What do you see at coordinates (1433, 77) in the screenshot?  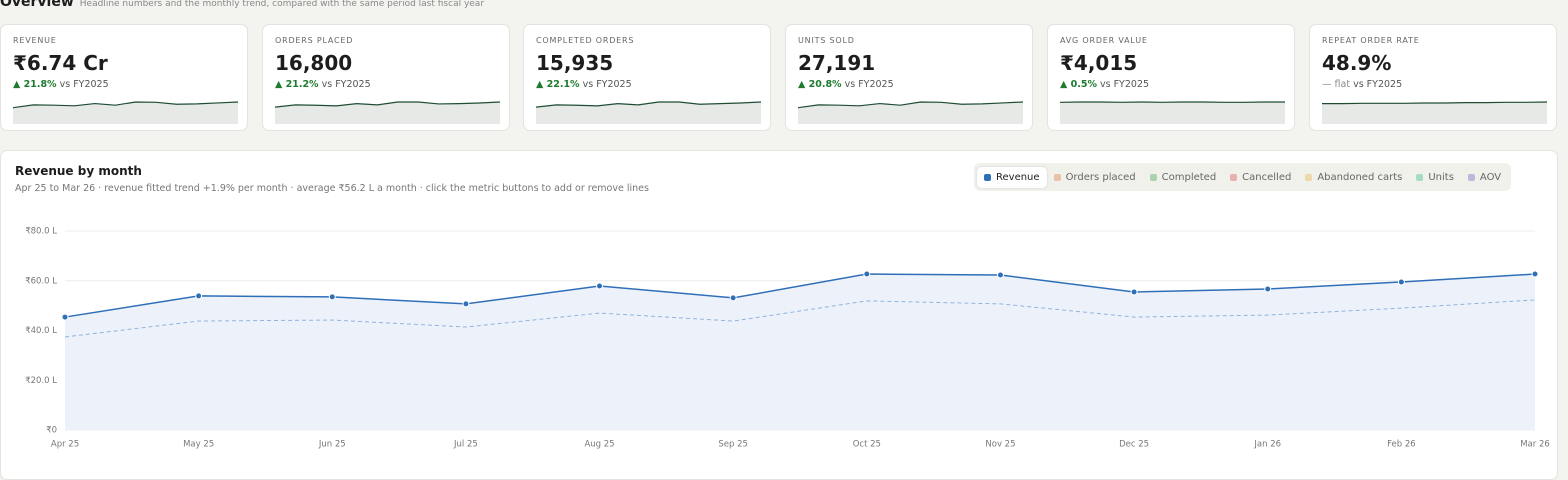 I see `kpi-card: REPEAT ORDER RATE 48.9% — flat vs FY2025` at bounding box center [1433, 77].